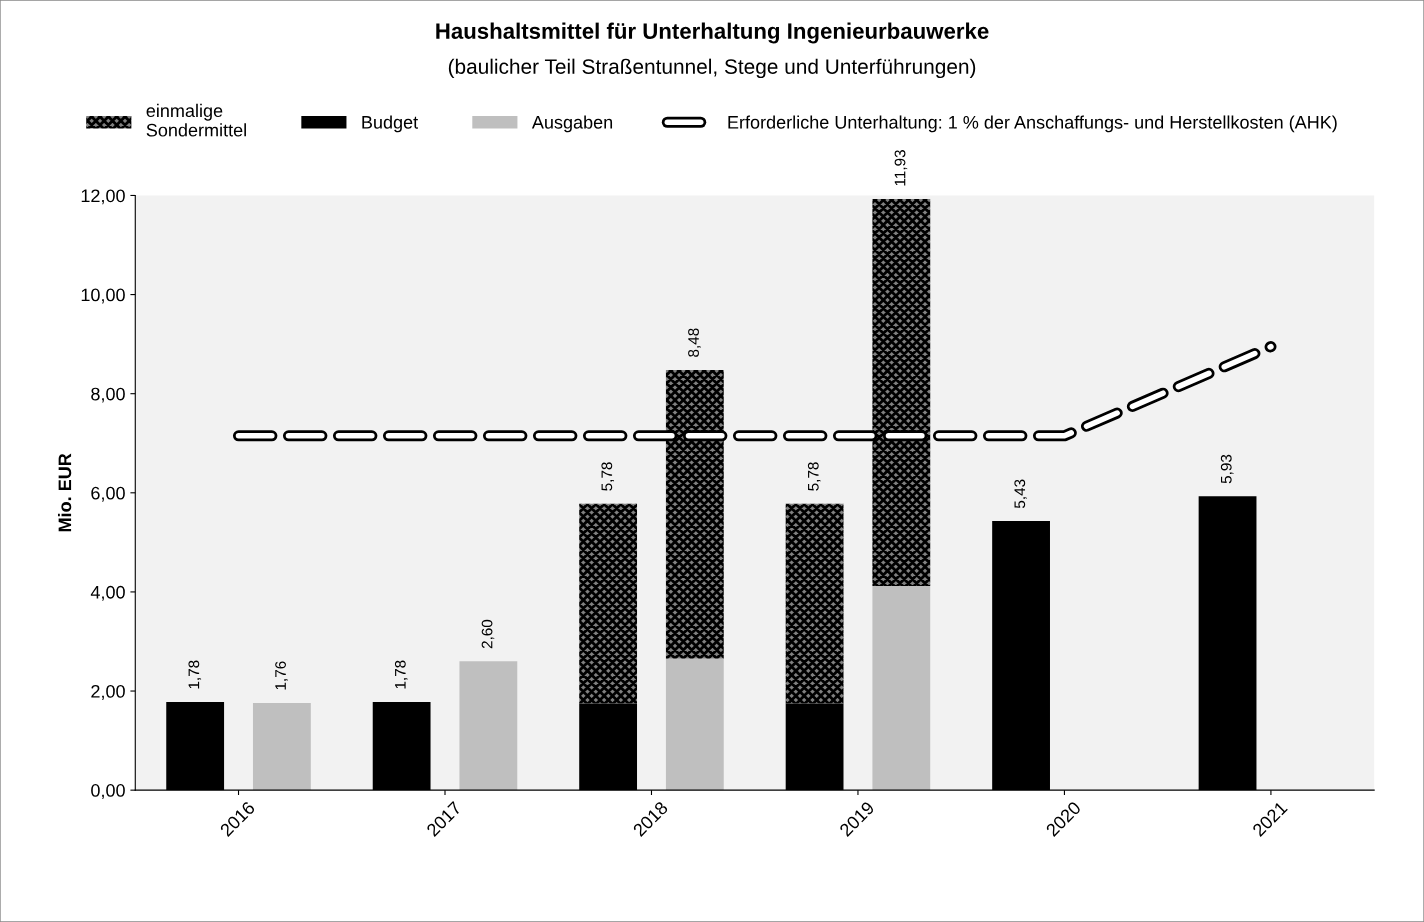  What do you see at coordinates (694, 342) in the screenshot?
I see `annotation: 8,48` at bounding box center [694, 342].